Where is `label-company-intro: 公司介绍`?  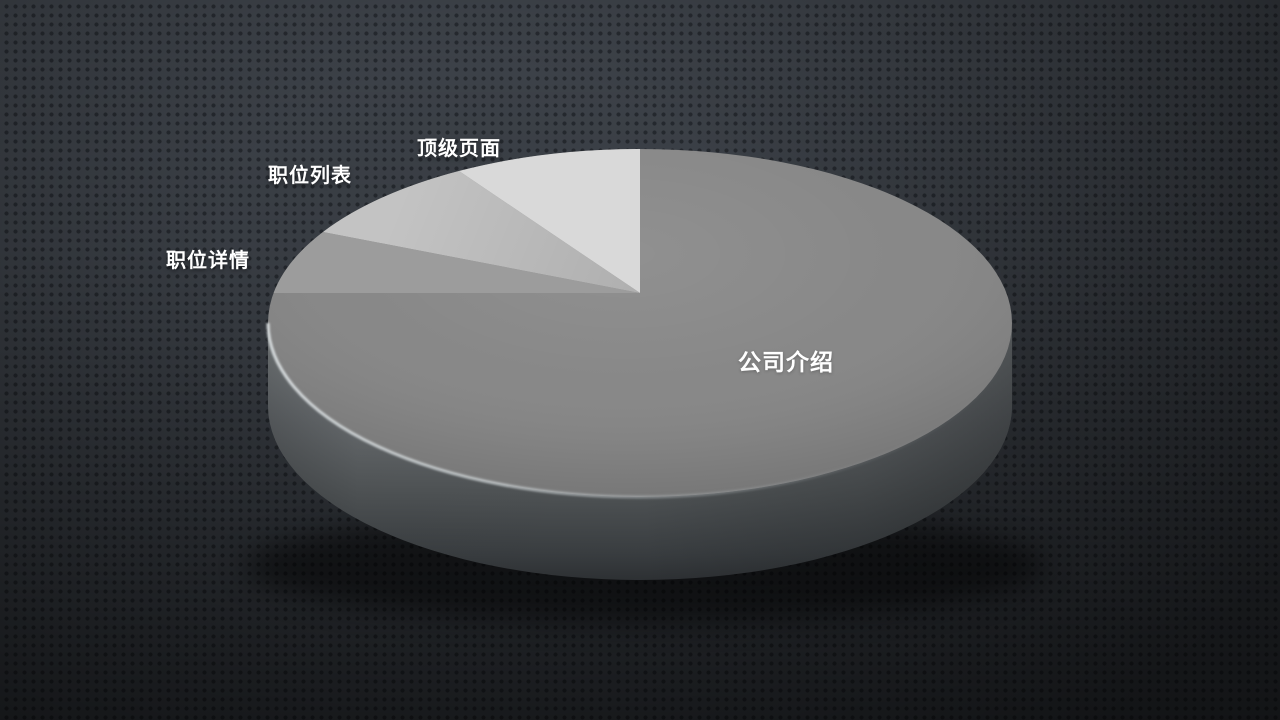
label-company-intro: 公司介绍 is located at coordinates (786, 362).